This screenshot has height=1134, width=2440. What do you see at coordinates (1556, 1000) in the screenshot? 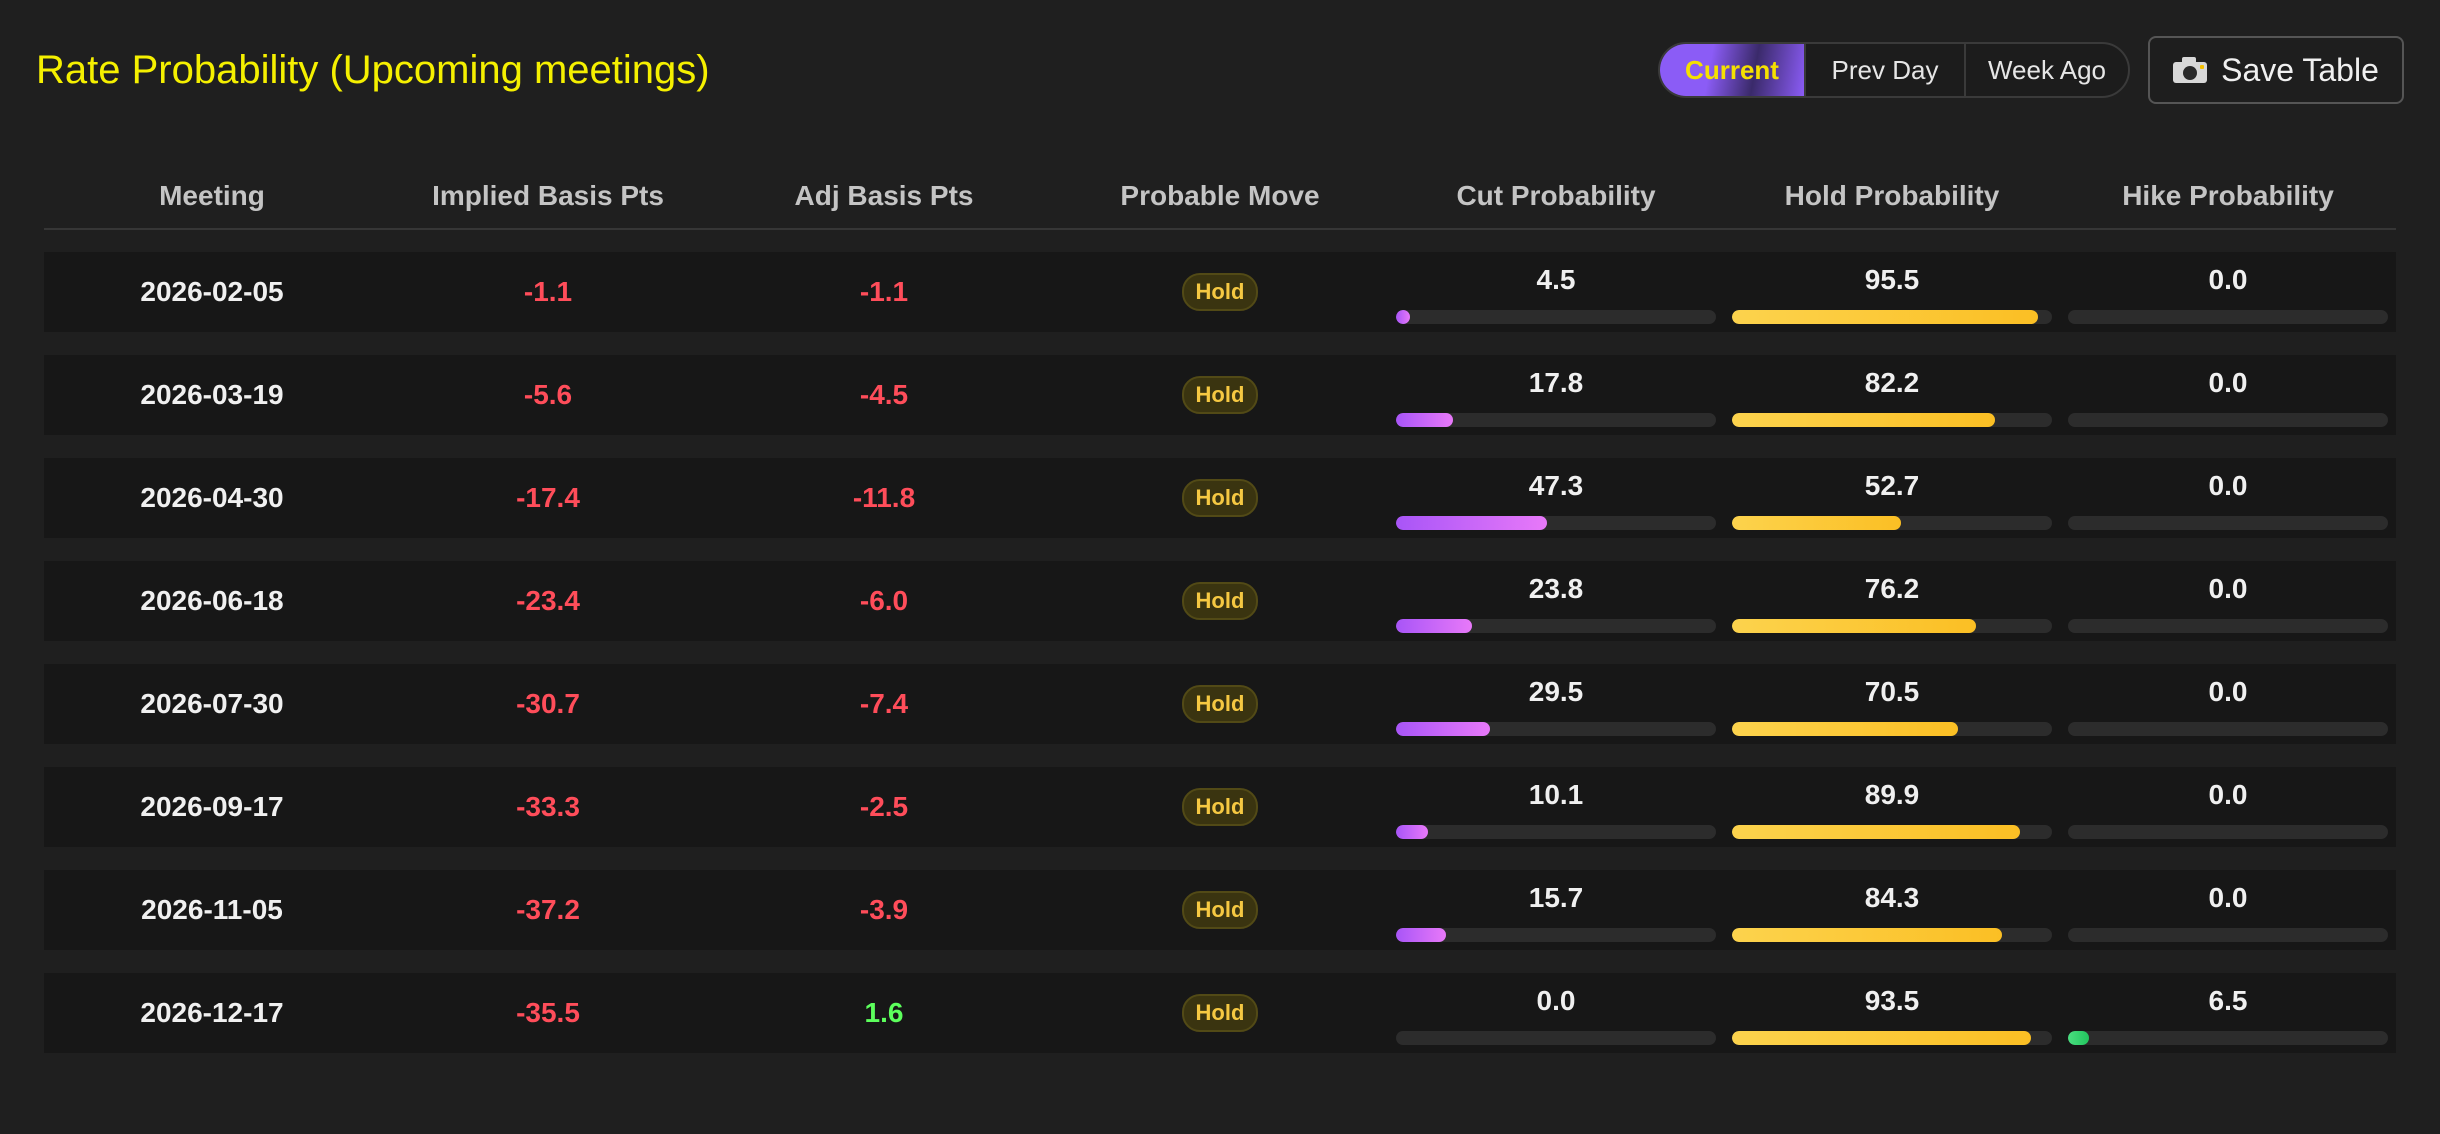
I see `cut-probability-value: 0.0` at bounding box center [1556, 1000].